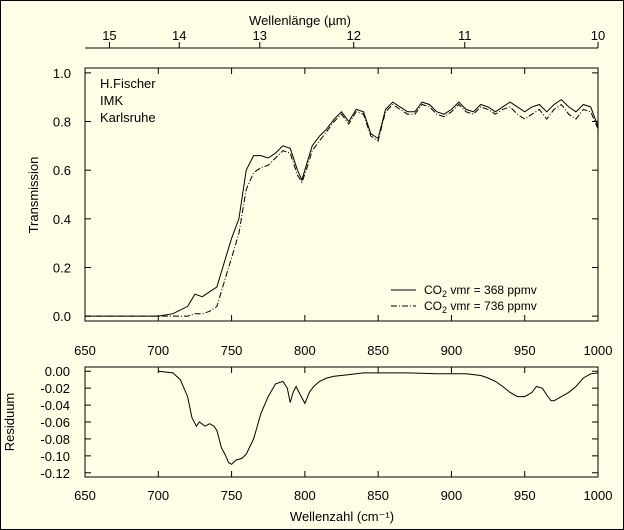 Image resolution: width=624 pixels, height=530 pixels. What do you see at coordinates (158, 495) in the screenshot?
I see `res-x-tick-label-700: 700` at bounding box center [158, 495].